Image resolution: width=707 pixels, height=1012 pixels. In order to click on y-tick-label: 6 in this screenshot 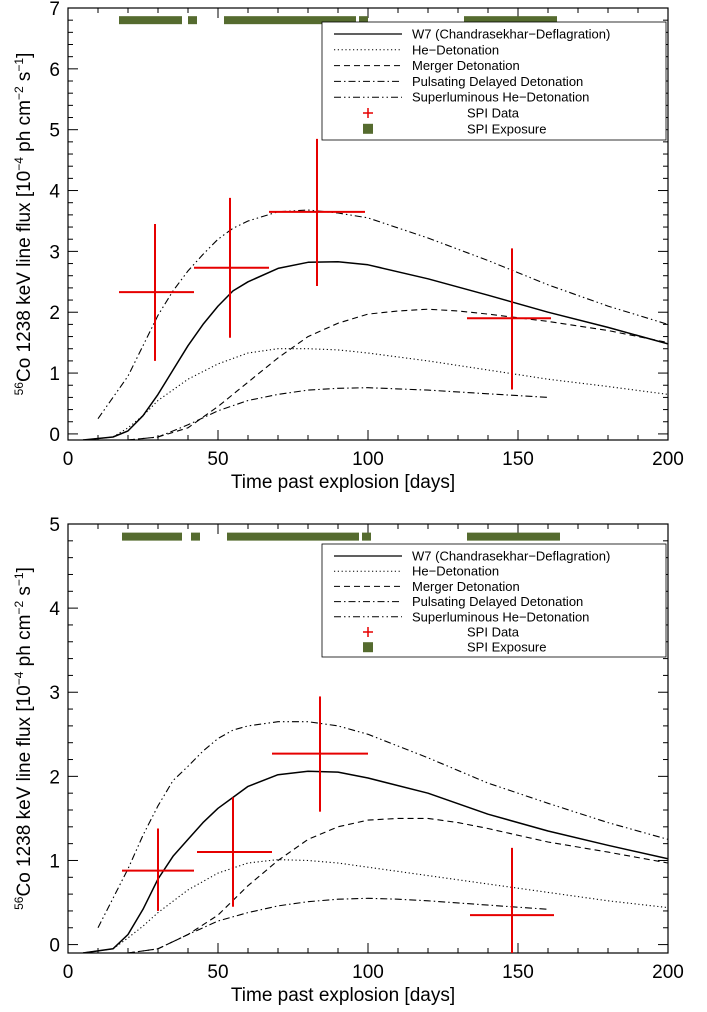, I will do `click(54, 70)`.